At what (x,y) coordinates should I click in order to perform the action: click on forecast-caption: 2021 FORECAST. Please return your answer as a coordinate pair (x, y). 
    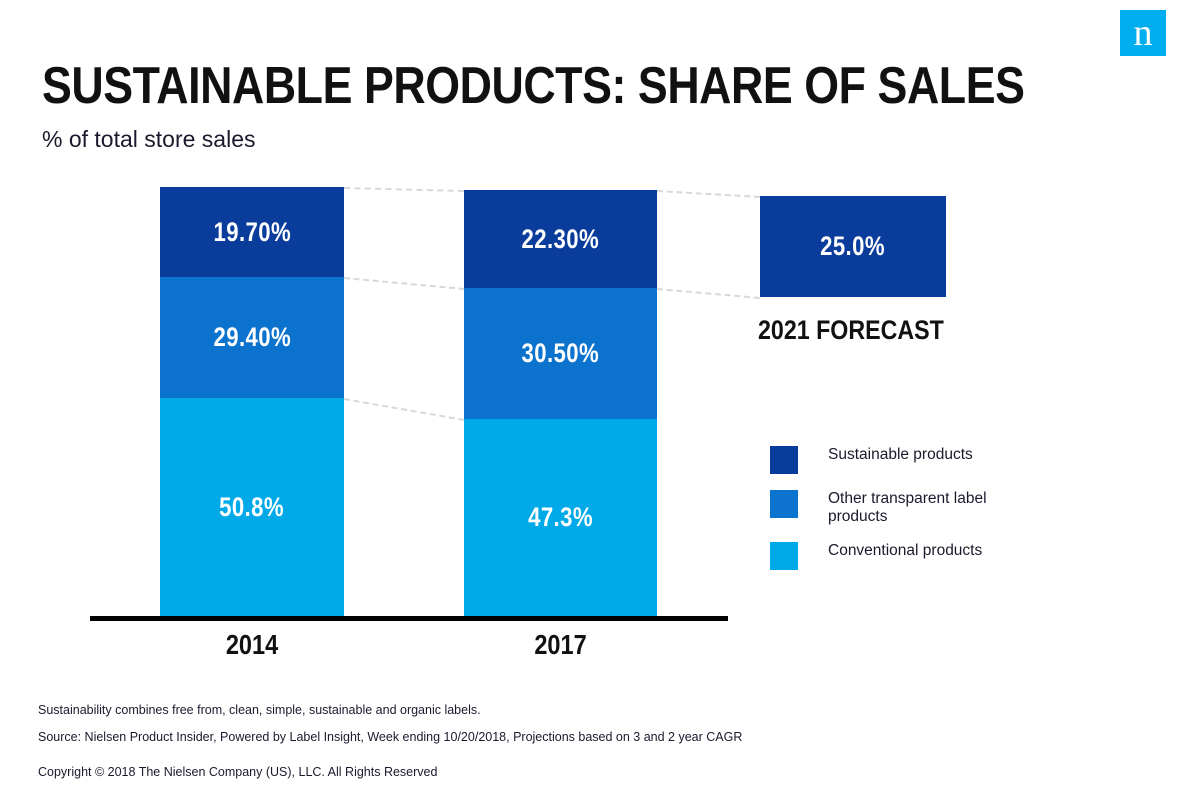
    Looking at the image, I should click on (851, 330).